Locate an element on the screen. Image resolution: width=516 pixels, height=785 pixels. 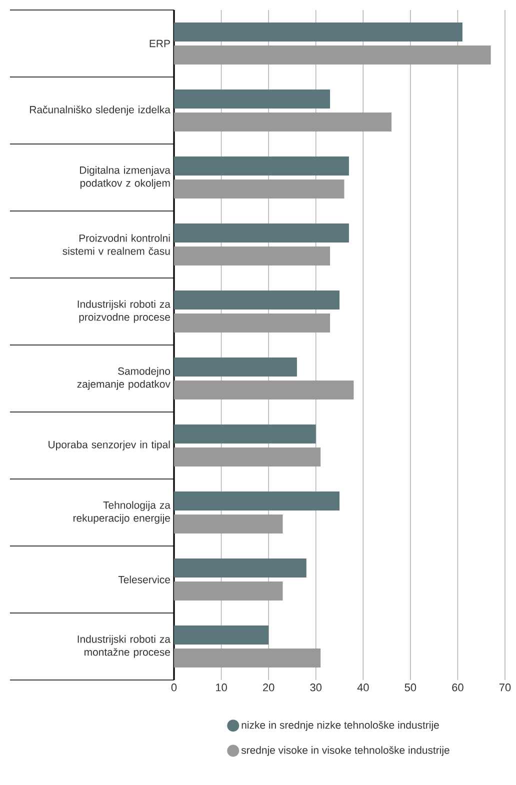
x-tick-label: 30 is located at coordinates (316, 688).